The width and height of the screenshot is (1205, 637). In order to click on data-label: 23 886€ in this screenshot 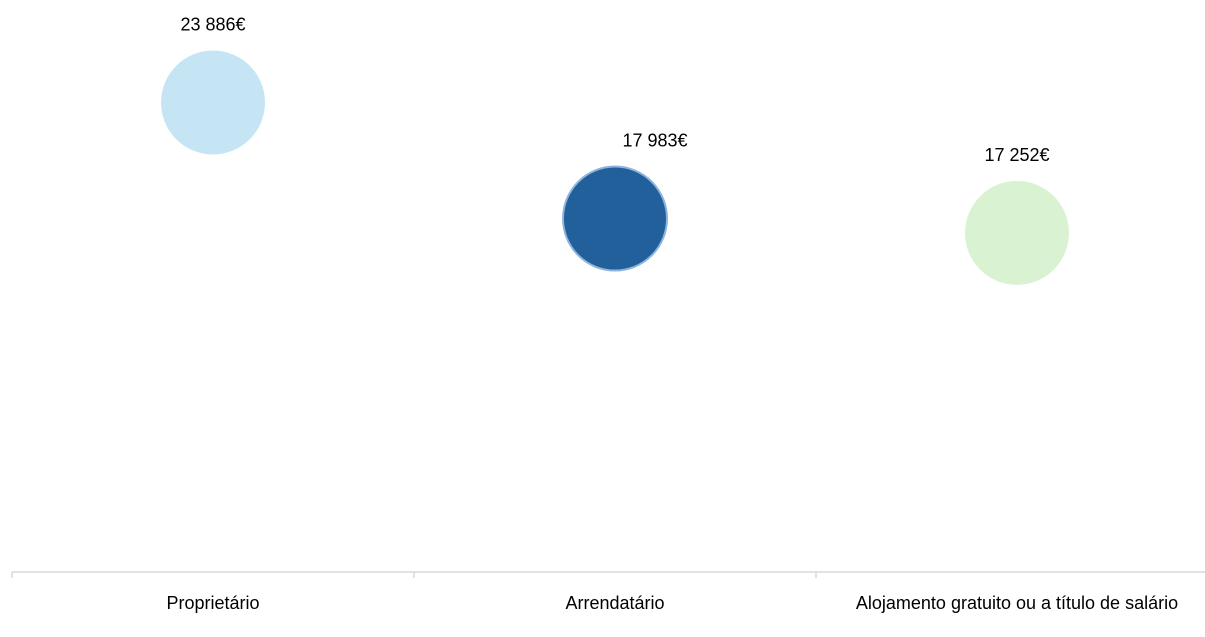, I will do `click(212, 25)`.